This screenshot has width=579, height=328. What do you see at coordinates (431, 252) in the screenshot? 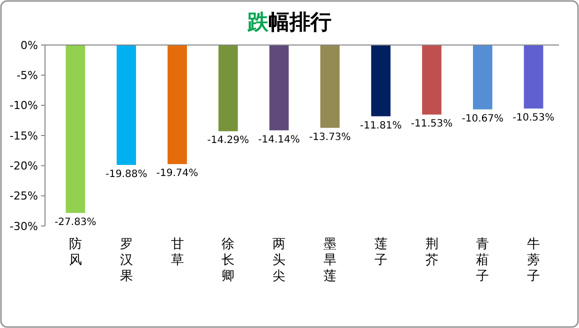
I see `x-tick-label: 荆芥` at bounding box center [431, 252].